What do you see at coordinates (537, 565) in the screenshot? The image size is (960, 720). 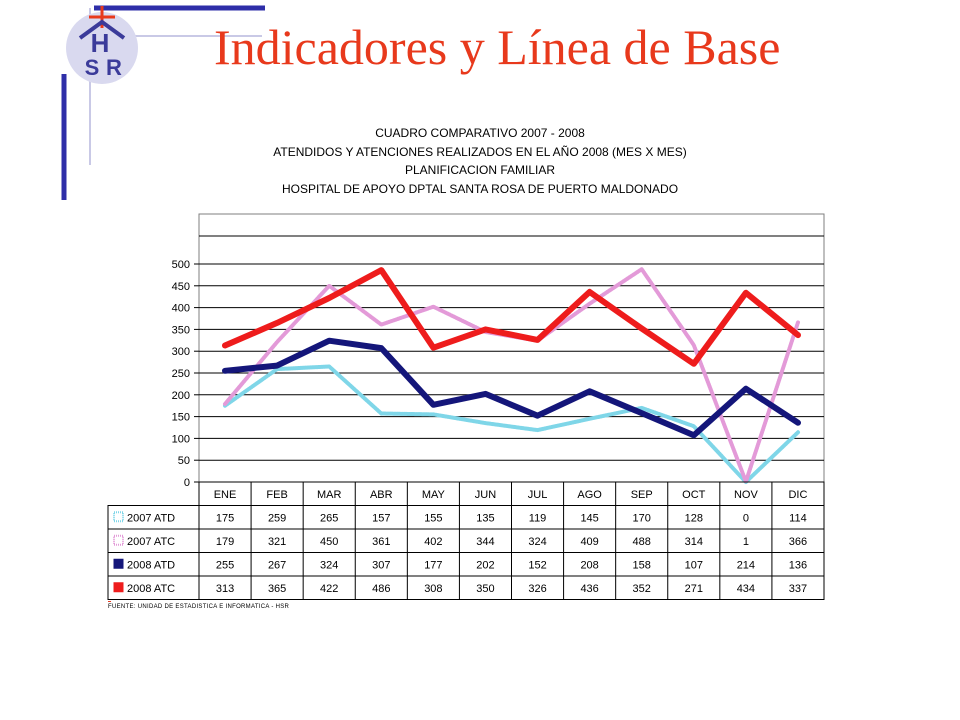 I see `data-label: 152` at bounding box center [537, 565].